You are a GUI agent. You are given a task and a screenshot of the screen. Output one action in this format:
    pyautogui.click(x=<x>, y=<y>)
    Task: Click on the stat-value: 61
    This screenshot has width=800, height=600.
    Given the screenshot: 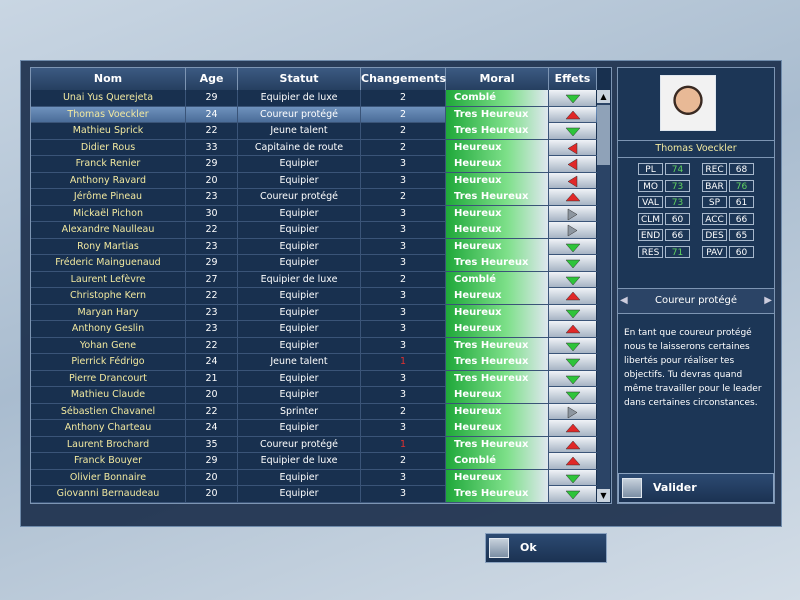 What is the action you would take?
    pyautogui.click(x=741, y=202)
    